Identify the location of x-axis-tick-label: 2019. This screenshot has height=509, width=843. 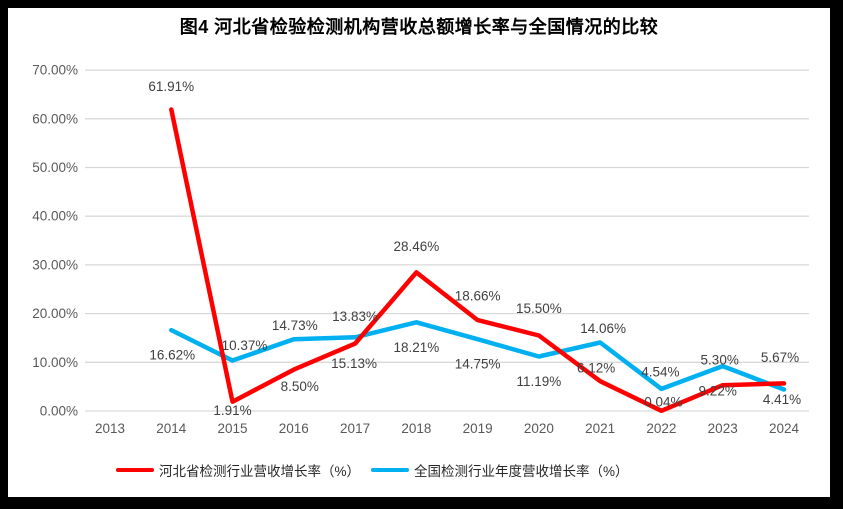
(478, 428).